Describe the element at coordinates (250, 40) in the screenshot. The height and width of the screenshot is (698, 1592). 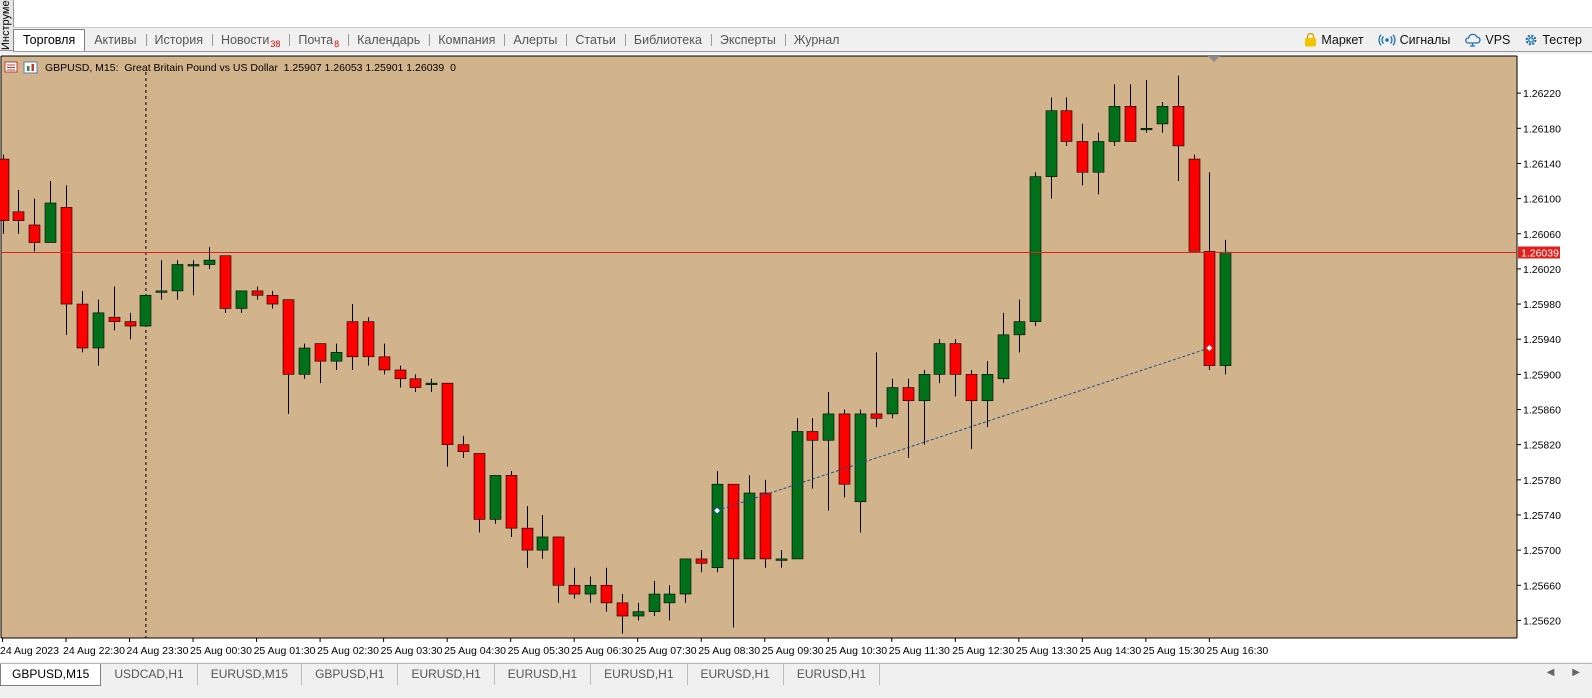
I see `tab-3: Новости38` at that location.